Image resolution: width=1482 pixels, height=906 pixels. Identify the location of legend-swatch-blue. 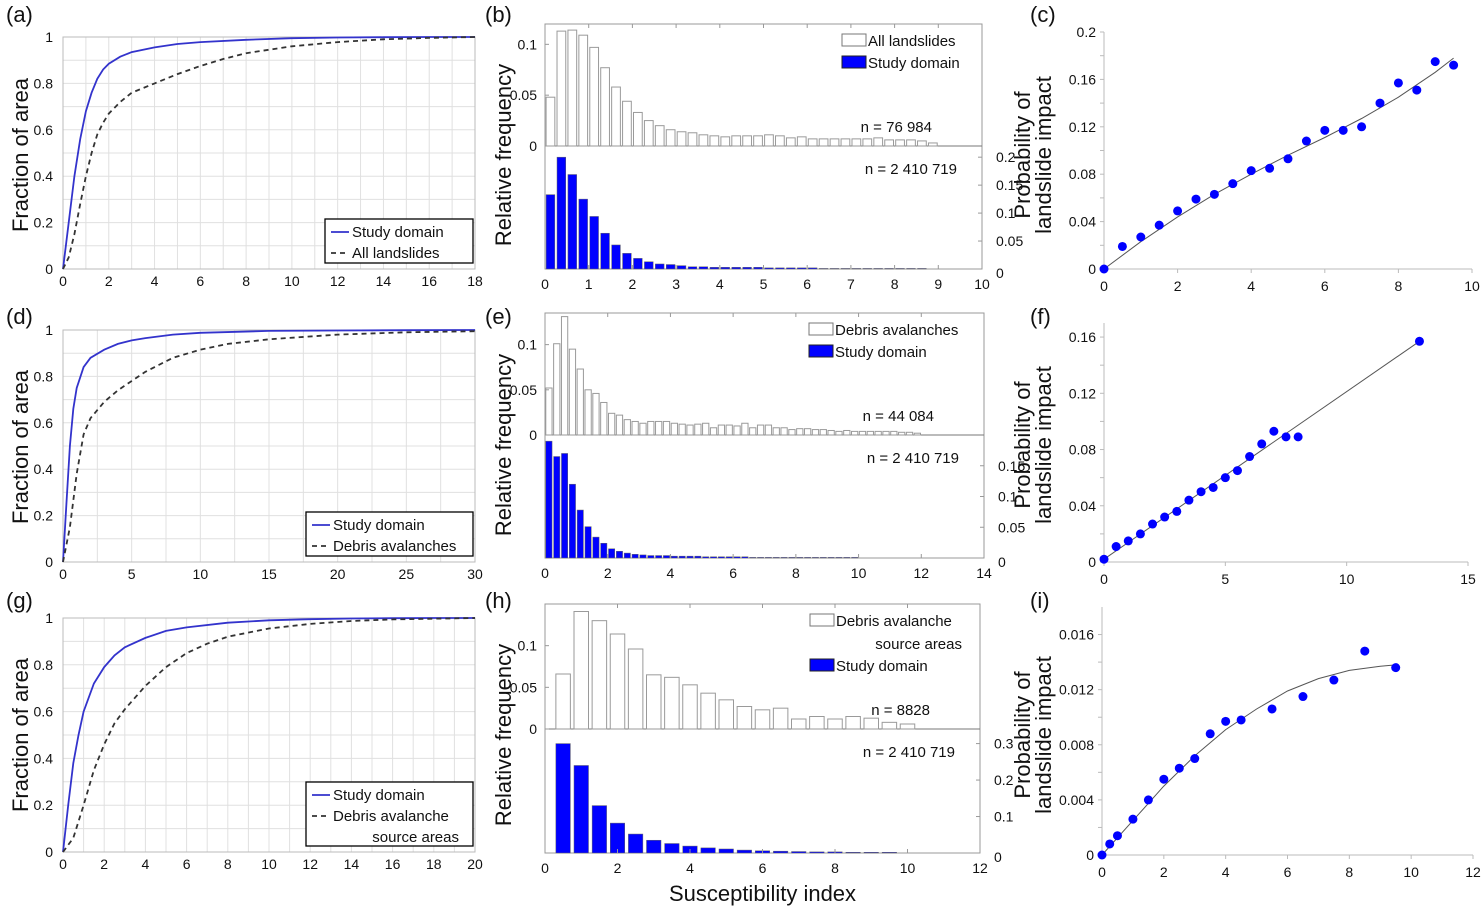
(821, 351).